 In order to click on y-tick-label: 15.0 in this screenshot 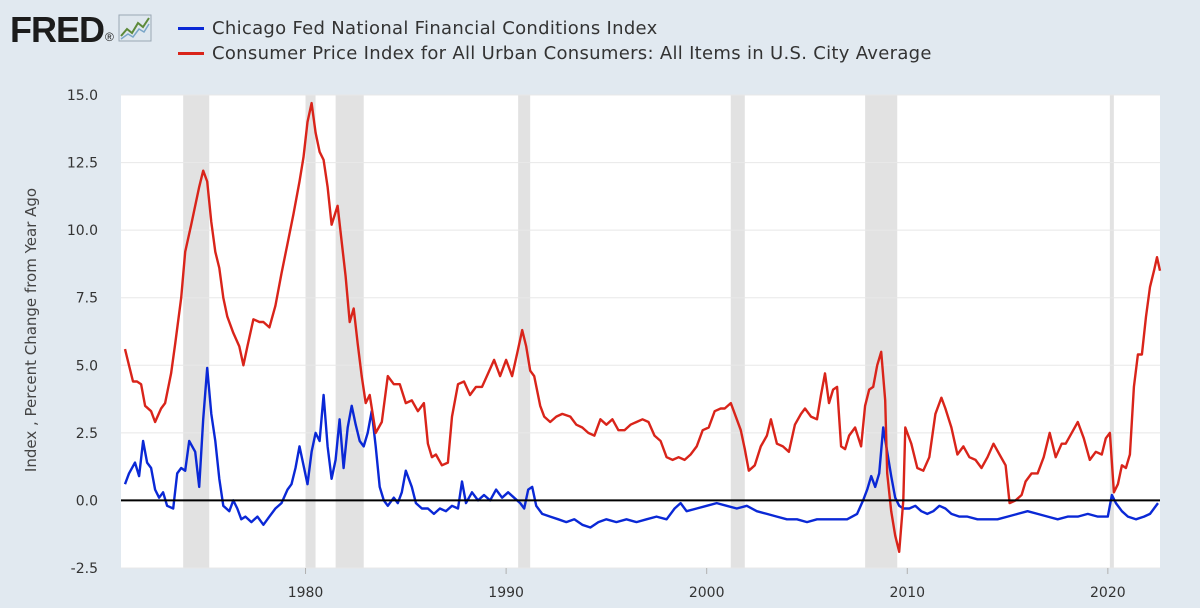, I will do `click(82, 96)`.